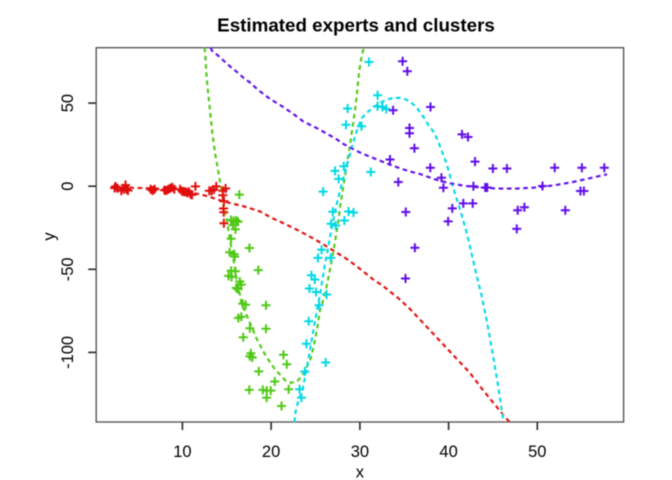  What do you see at coordinates (182, 452) in the screenshot?
I see `svg-text: 10` at bounding box center [182, 452].